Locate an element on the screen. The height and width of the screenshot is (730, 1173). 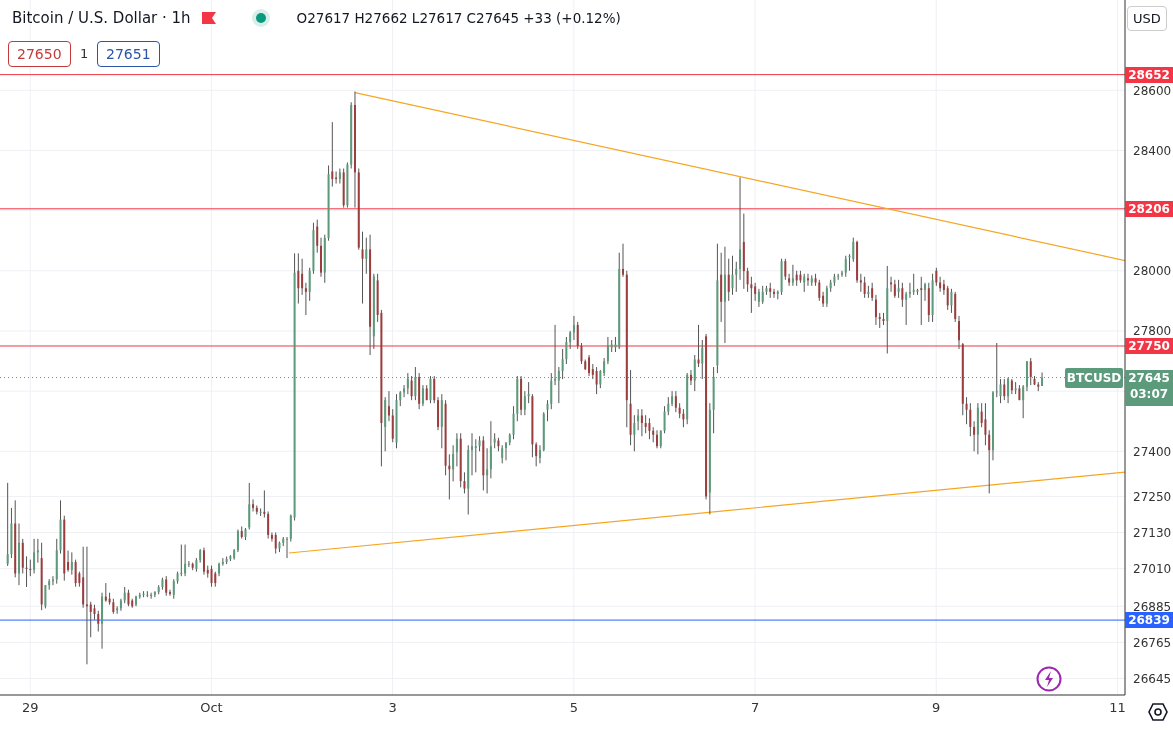
annotation: O27617 H27662 L27617 C27645 +33 (+0.12%) is located at coordinates (458, 18).